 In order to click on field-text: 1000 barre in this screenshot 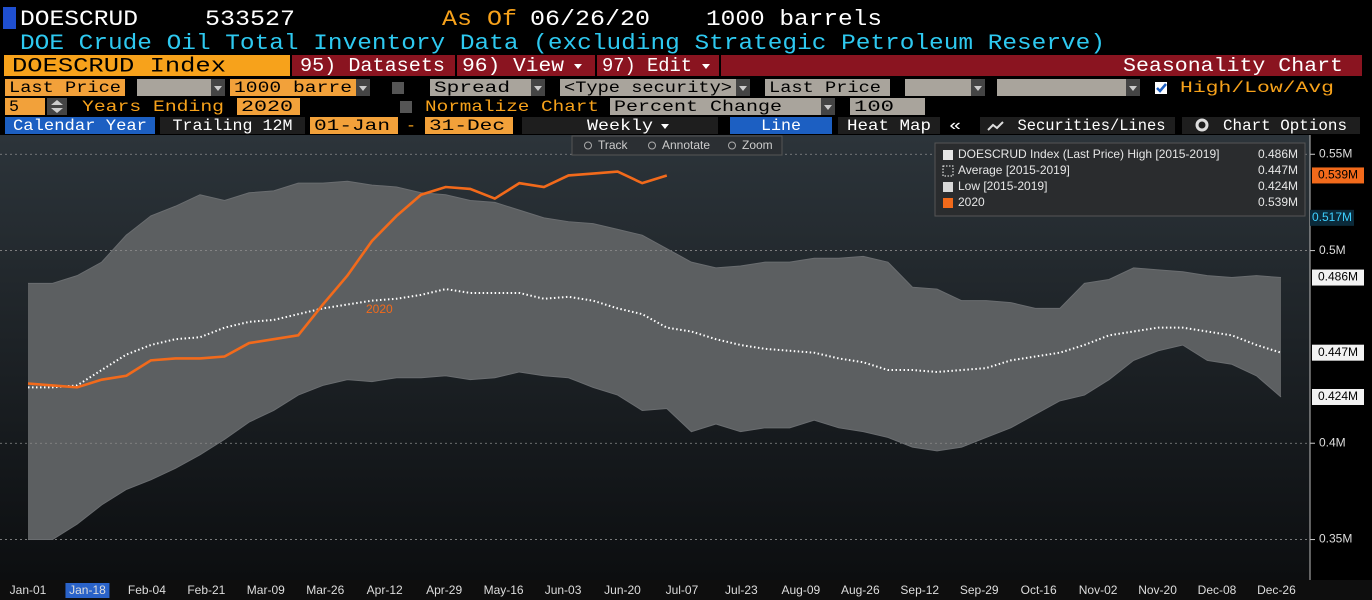, I will do `click(293, 88)`.